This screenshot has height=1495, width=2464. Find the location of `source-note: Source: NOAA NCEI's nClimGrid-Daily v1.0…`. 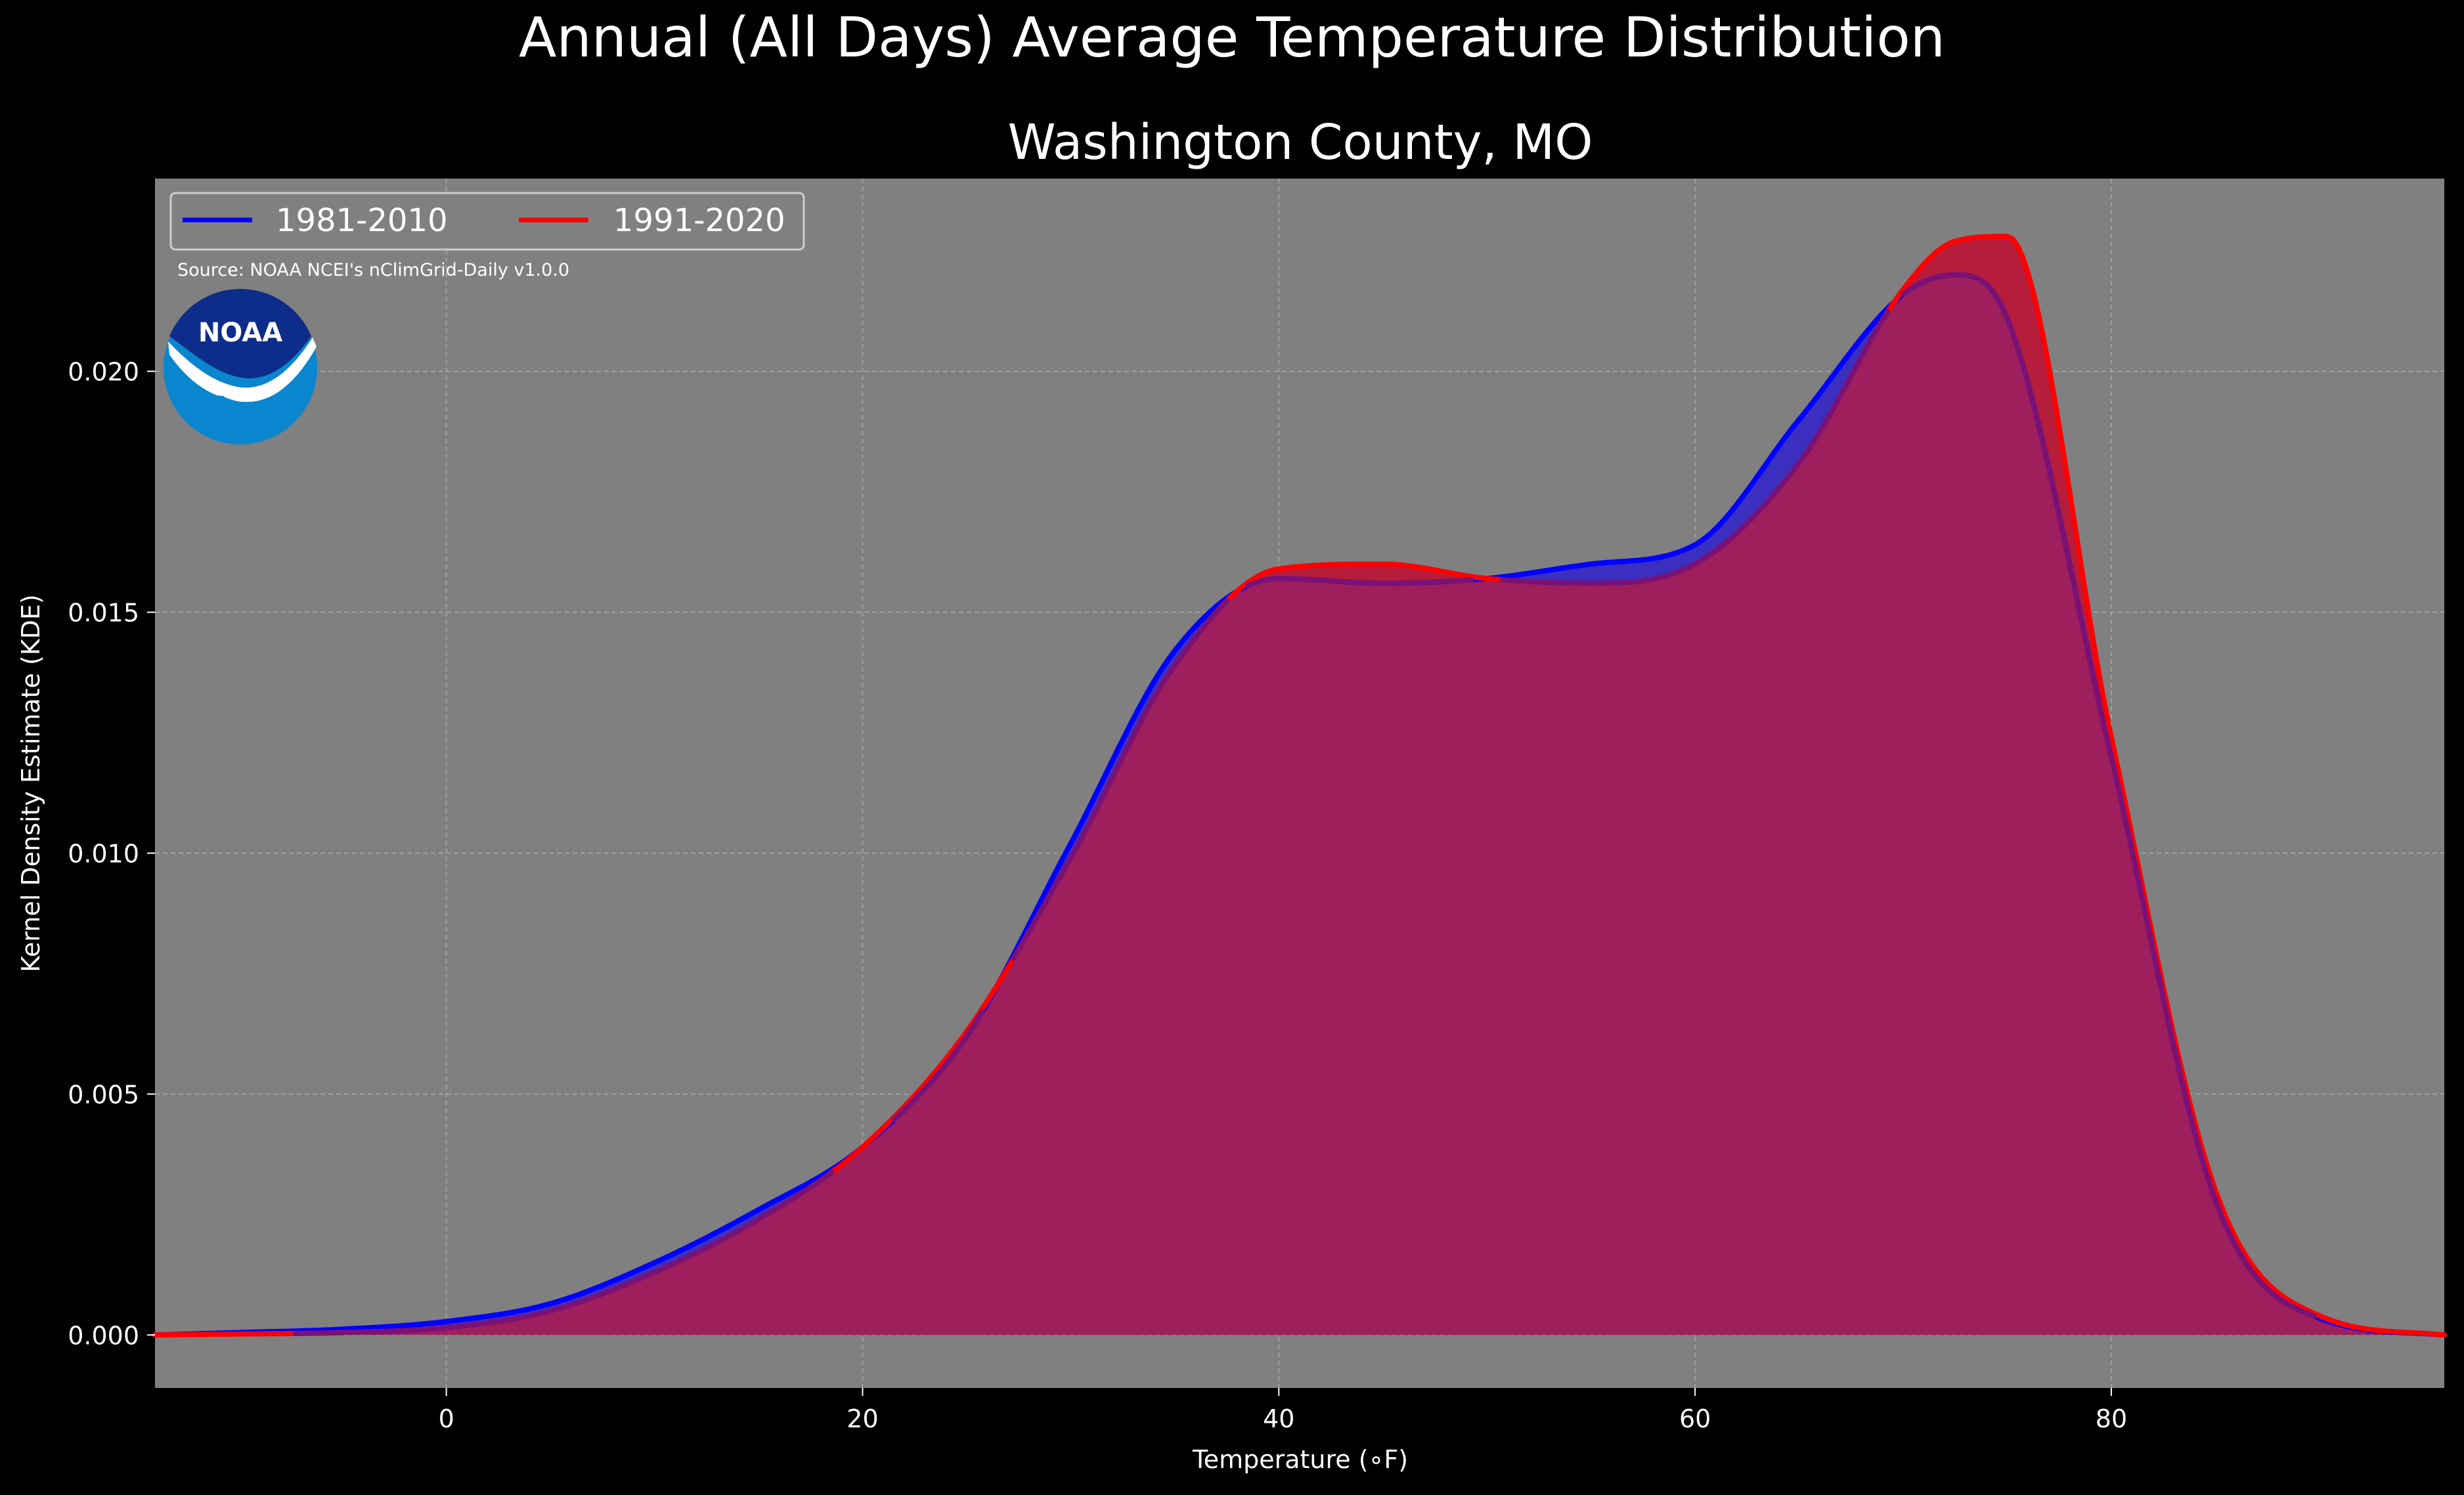

source-note: Source: NOAA NCEI's nClimGrid-Daily v1.0… is located at coordinates (373, 270).